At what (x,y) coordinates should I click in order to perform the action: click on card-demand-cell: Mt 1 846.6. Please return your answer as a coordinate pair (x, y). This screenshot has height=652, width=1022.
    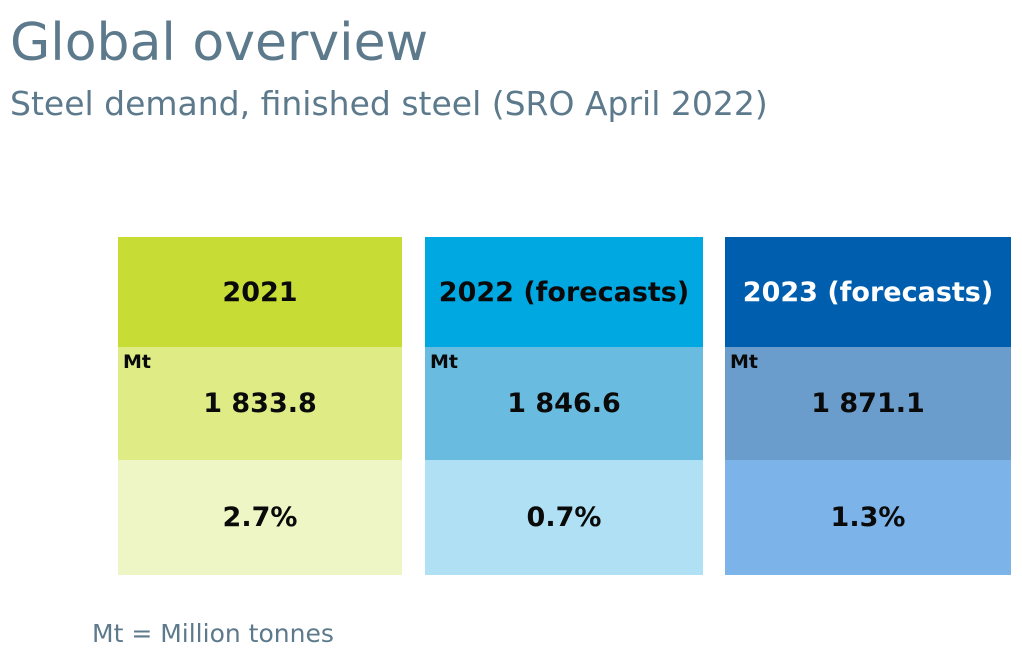
    Looking at the image, I should click on (564, 403).